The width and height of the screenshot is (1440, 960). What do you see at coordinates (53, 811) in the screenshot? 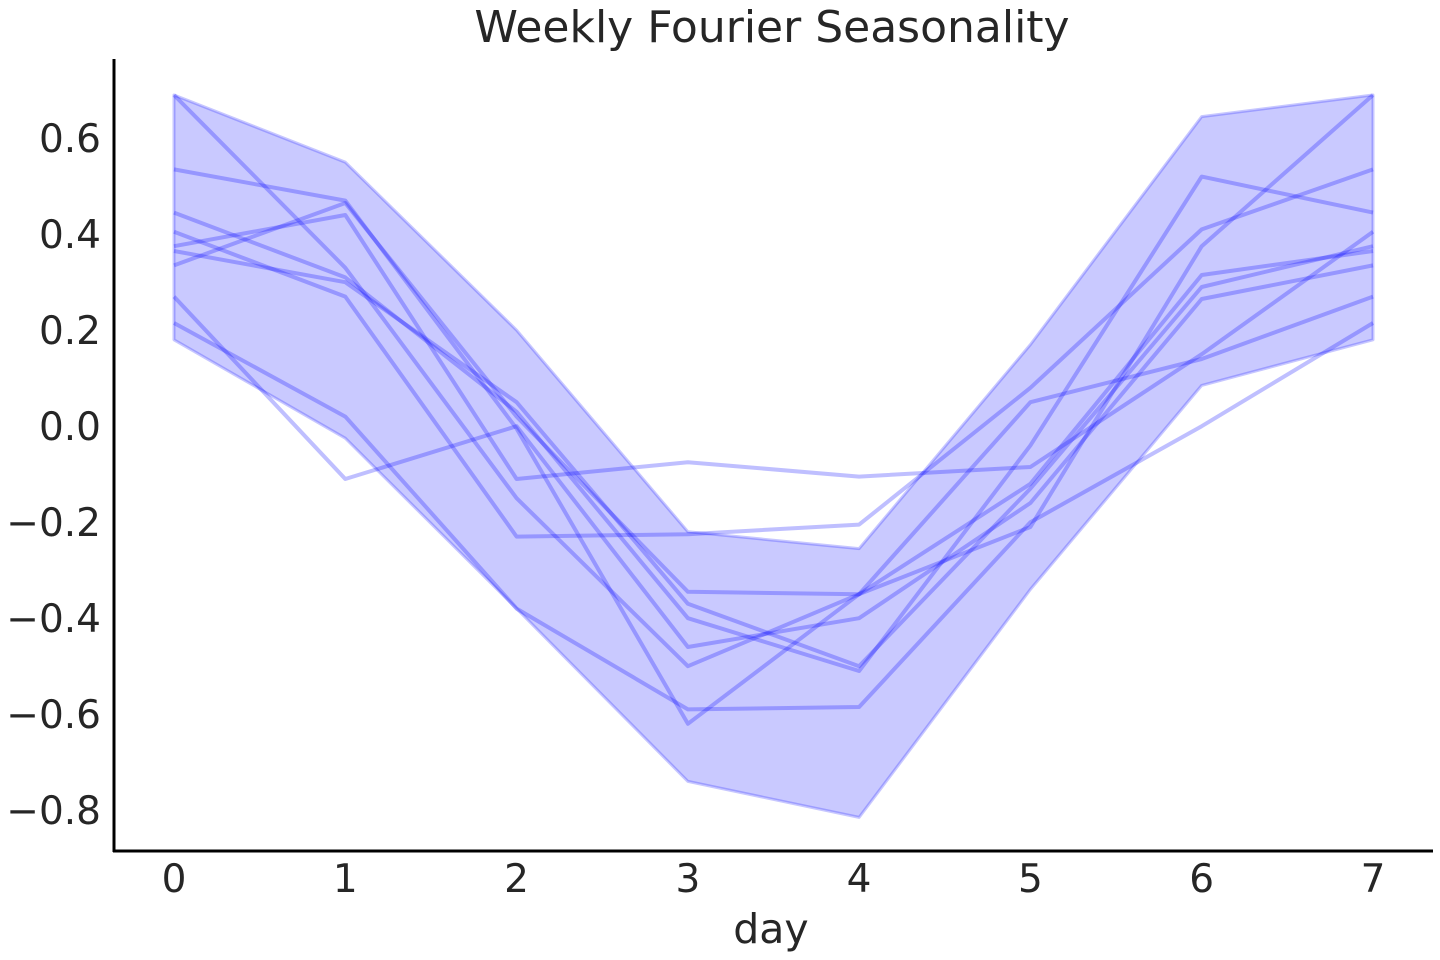
I see `y-tick-label: −0.8` at bounding box center [53, 811].